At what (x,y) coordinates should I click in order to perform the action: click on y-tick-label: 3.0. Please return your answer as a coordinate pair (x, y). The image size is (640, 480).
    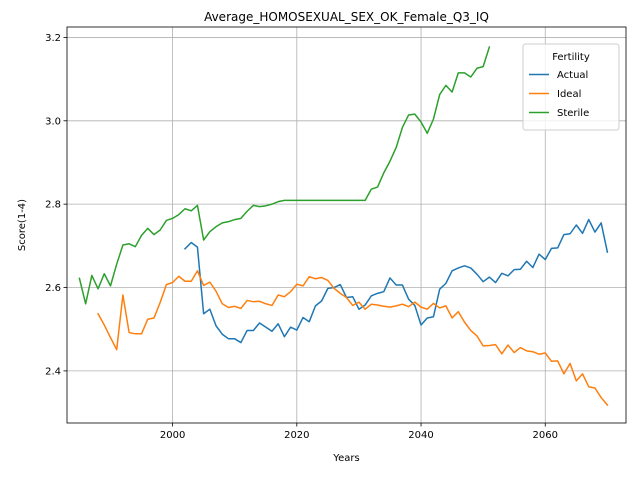
    Looking at the image, I should click on (53, 121).